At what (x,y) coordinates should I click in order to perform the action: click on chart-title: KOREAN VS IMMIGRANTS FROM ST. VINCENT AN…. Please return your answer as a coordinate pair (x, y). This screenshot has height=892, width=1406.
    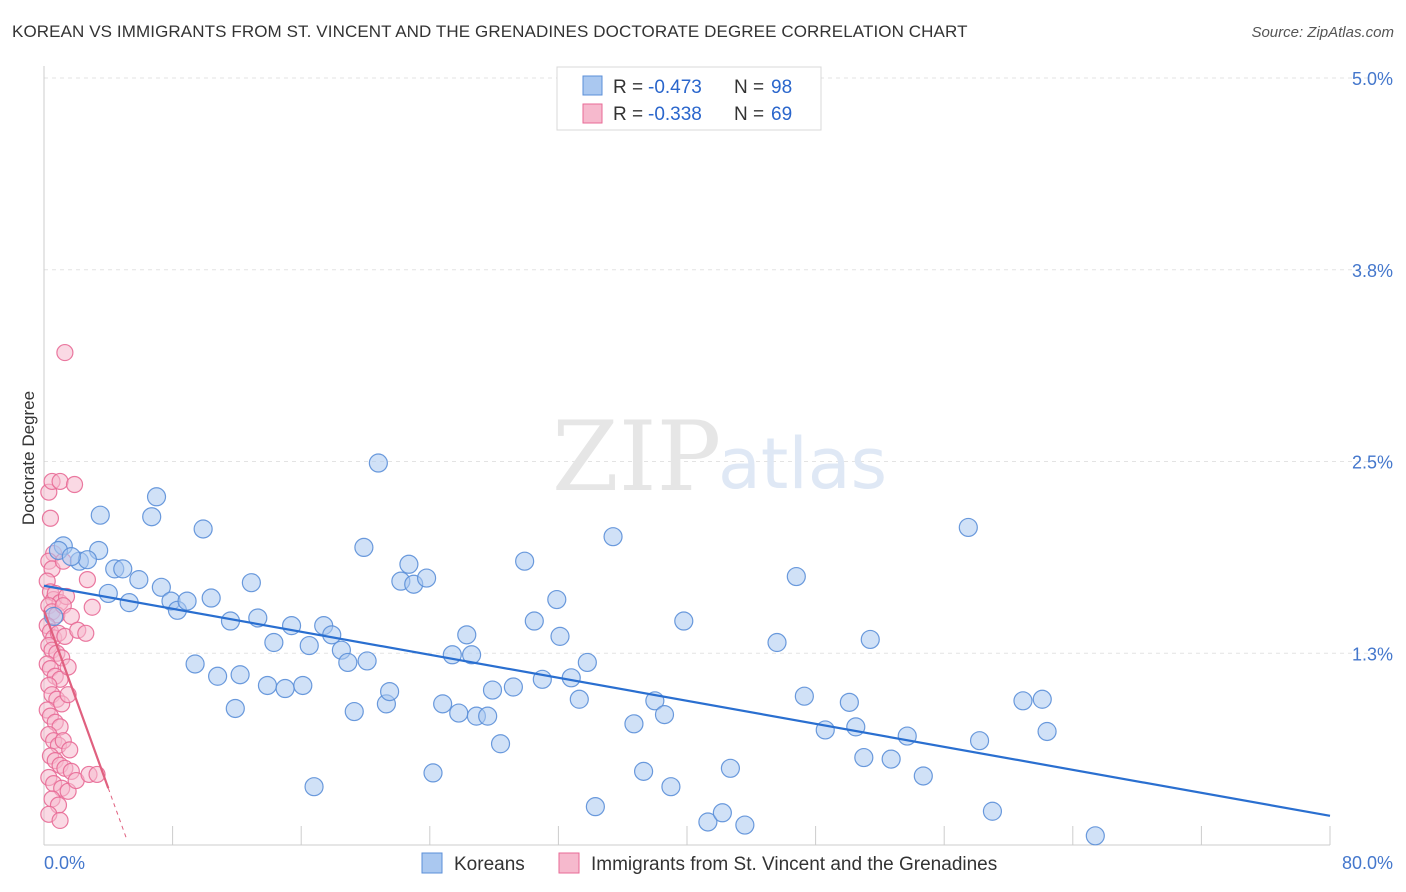
    Looking at the image, I should click on (490, 31).